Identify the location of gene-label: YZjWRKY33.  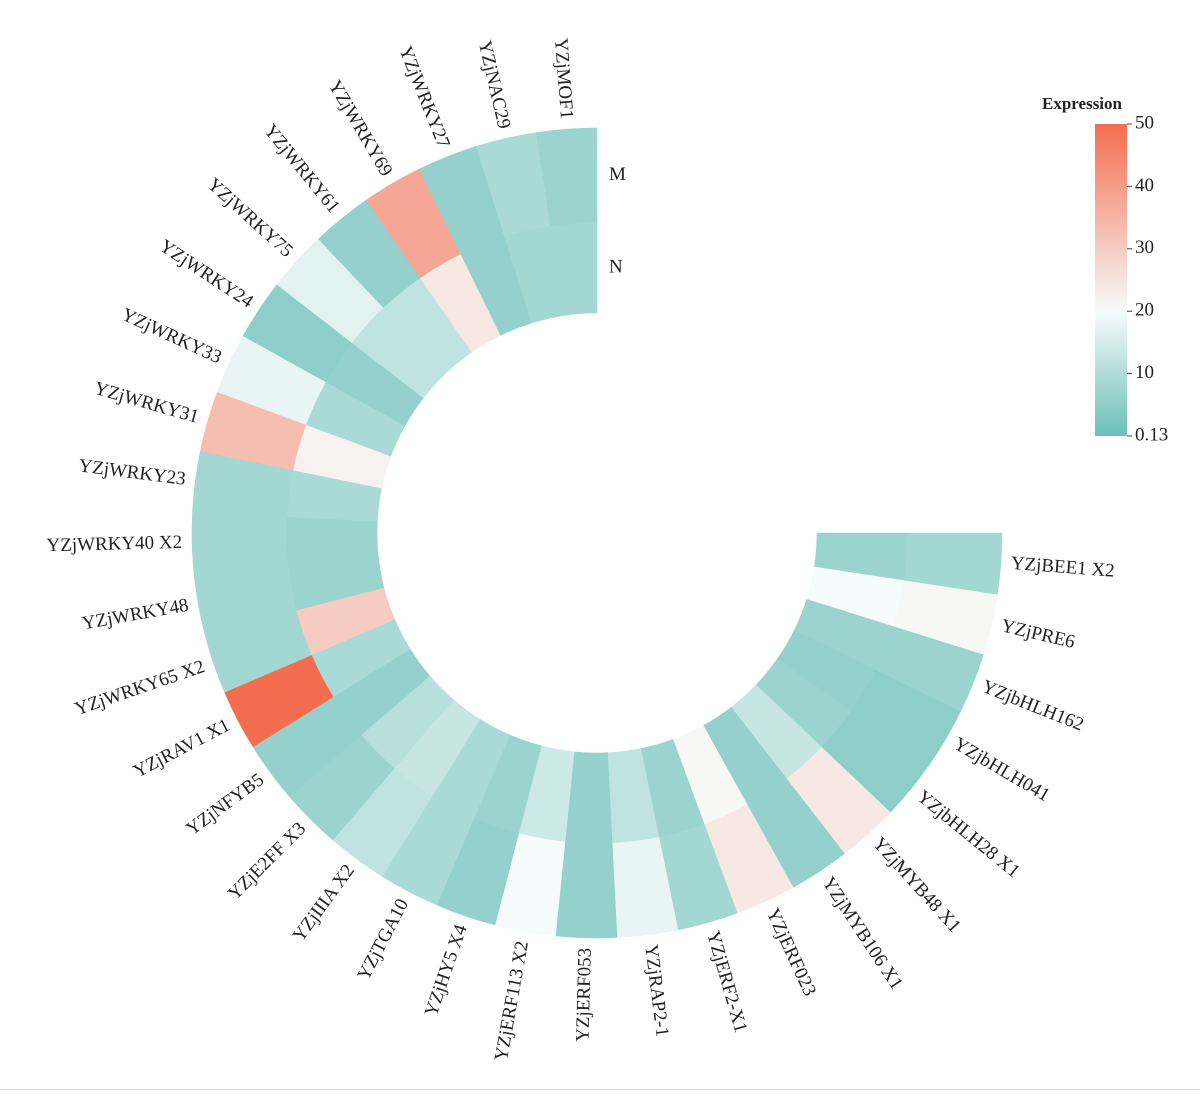
(171, 336).